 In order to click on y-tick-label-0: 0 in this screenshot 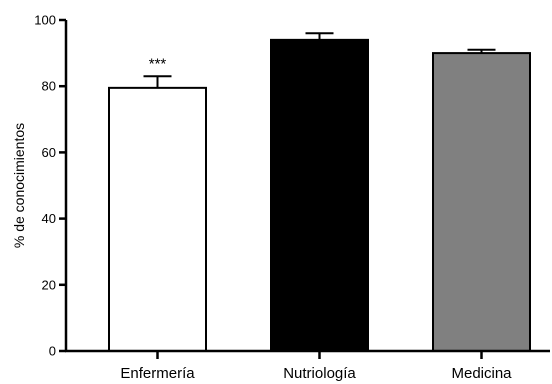, I will do `click(52, 351)`.